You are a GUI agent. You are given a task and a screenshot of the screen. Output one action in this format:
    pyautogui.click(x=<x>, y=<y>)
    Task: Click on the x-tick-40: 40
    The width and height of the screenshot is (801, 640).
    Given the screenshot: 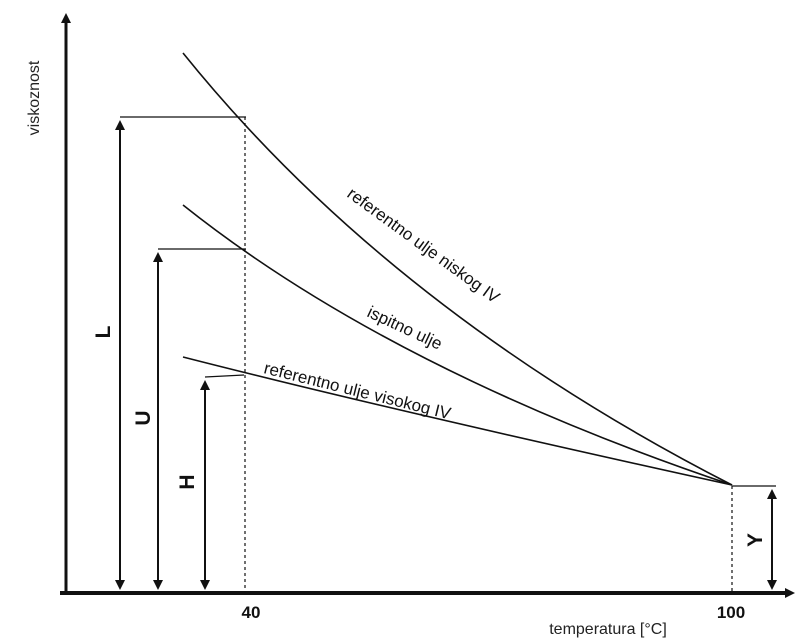 What is the action you would take?
    pyautogui.click(x=251, y=612)
    